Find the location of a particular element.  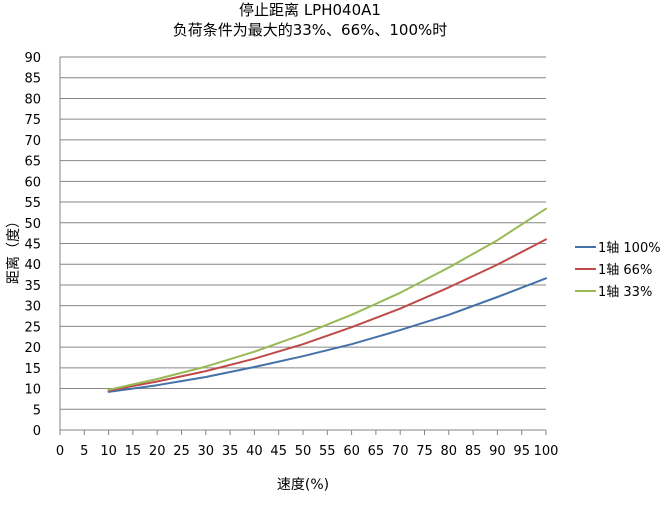

x-tick-label: 95 is located at coordinates (521, 451).